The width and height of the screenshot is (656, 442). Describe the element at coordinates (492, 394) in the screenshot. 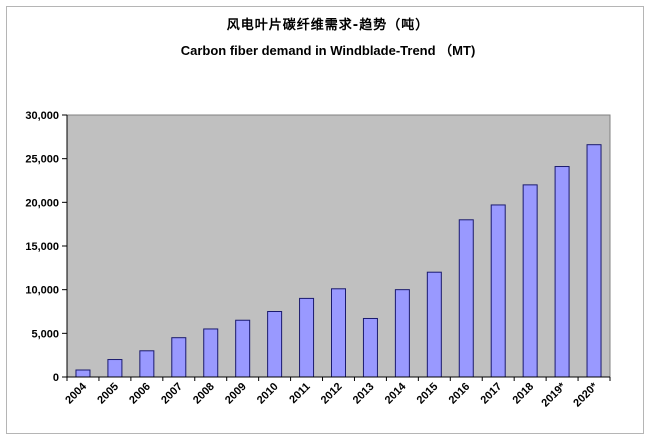

I see `x-tick-label: 2017` at that location.